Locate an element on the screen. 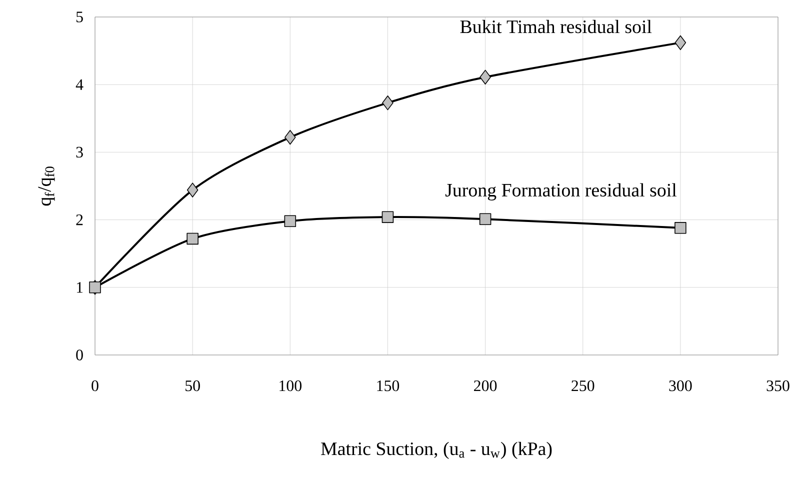  x-tick-label: 0 is located at coordinates (95, 386).